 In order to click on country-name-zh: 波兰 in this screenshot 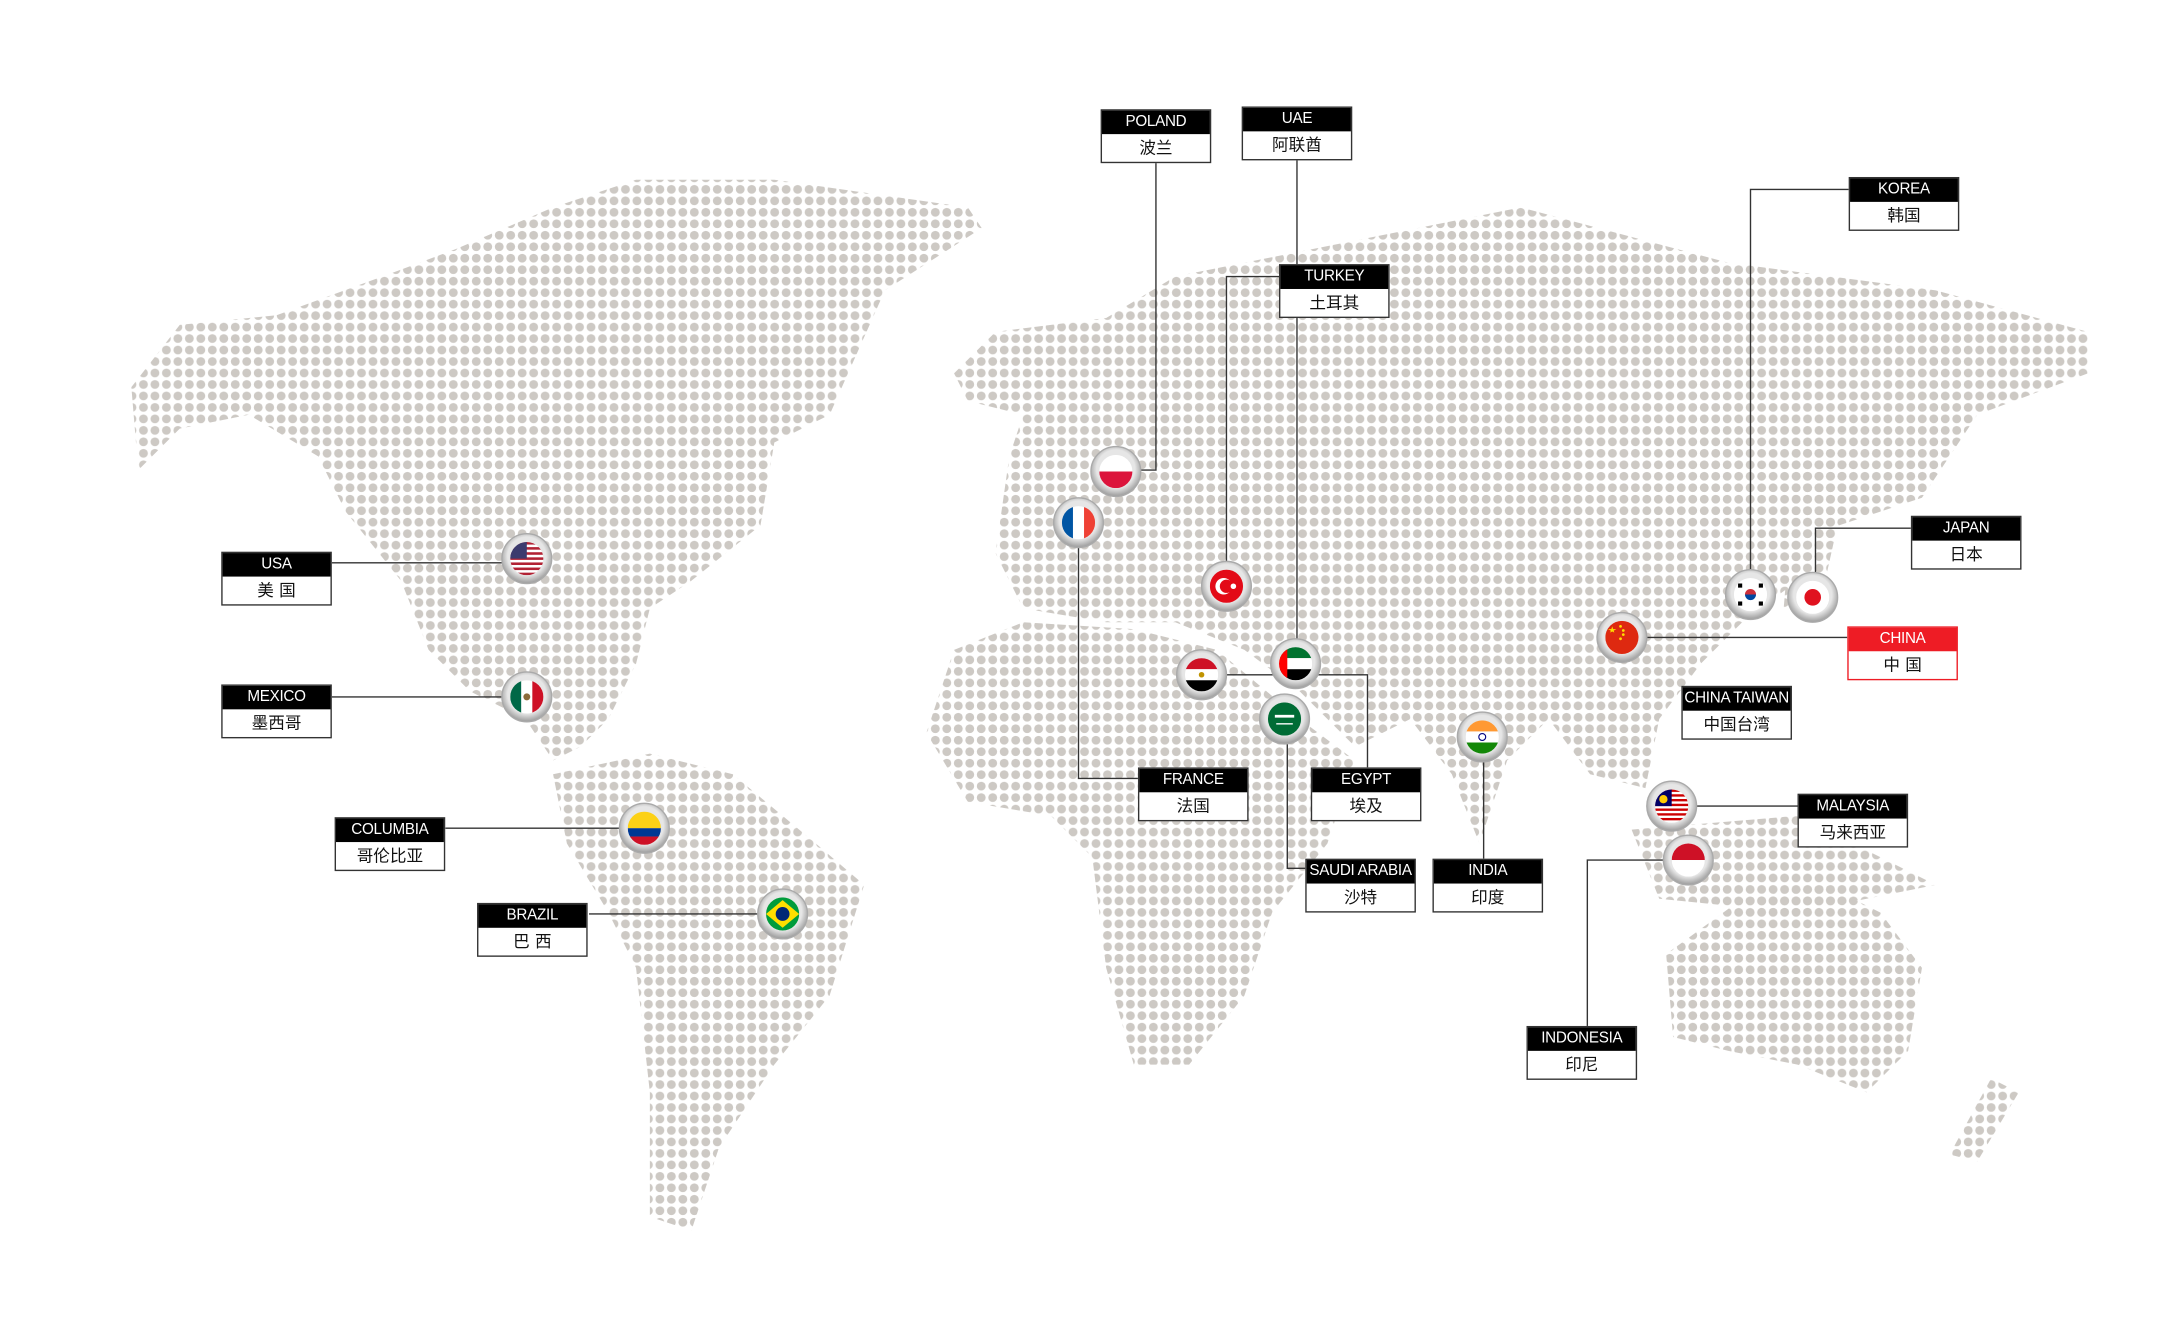, I will do `click(1156, 148)`.